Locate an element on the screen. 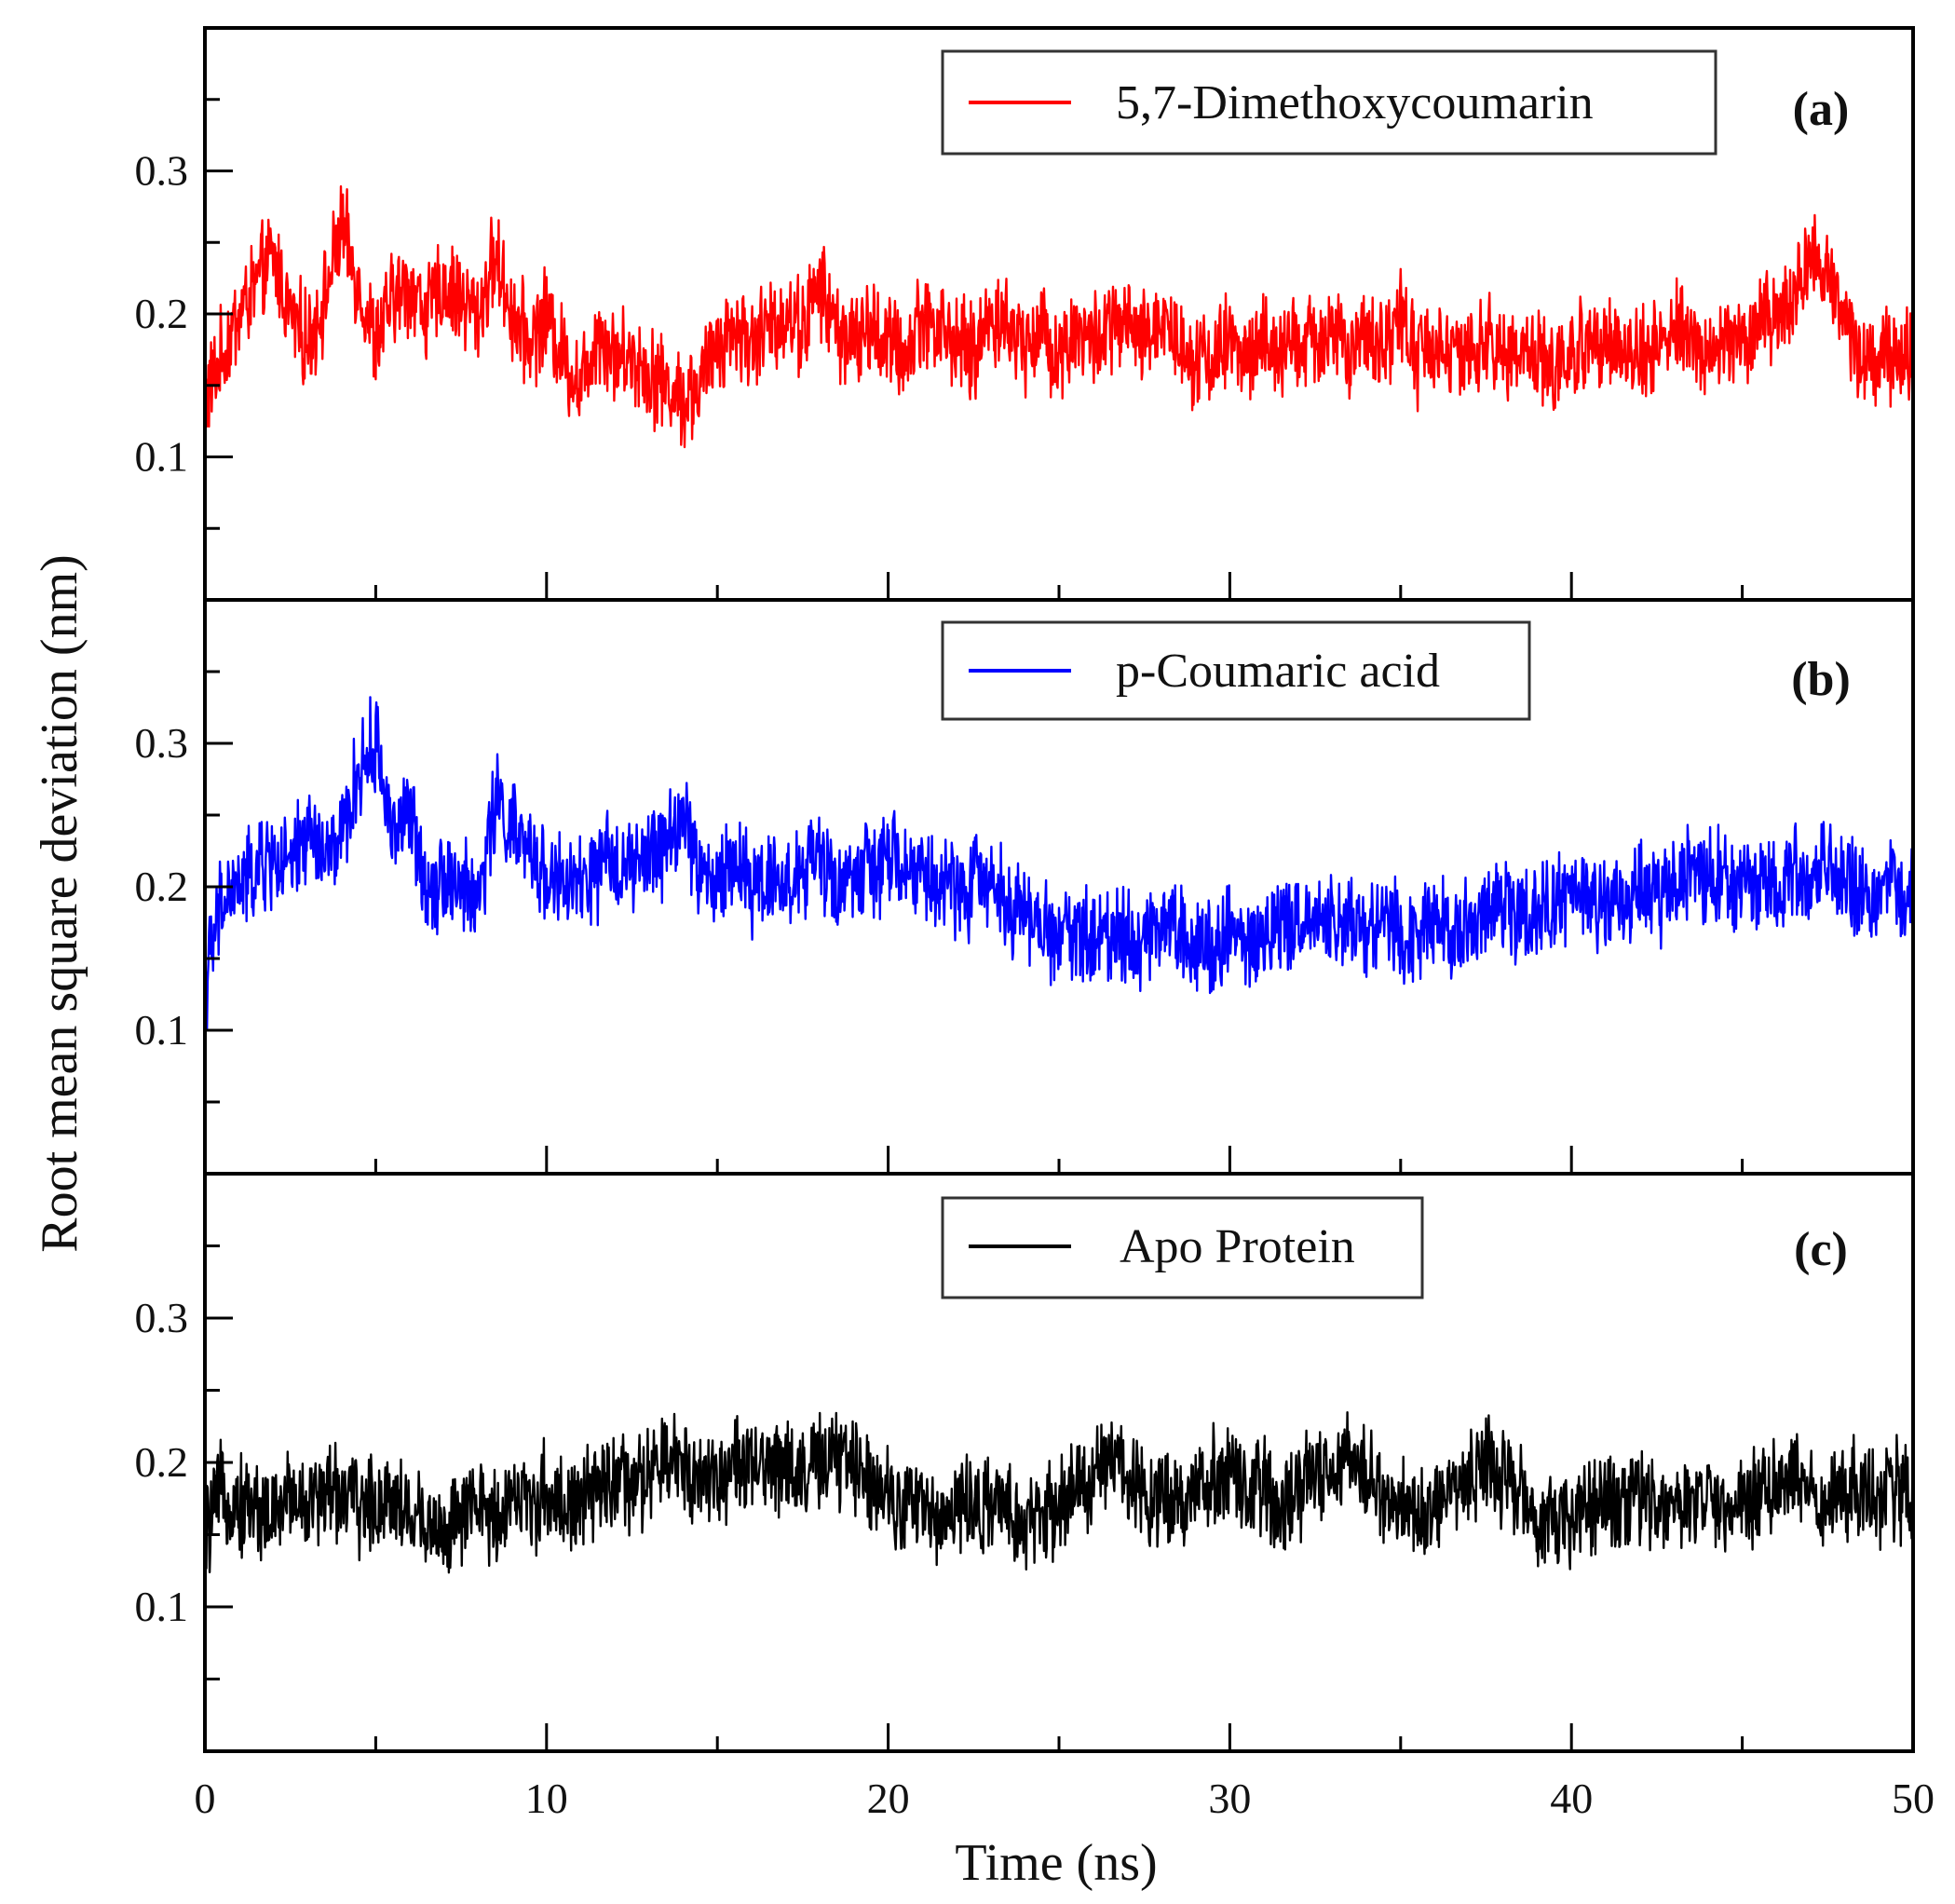 The image size is (1955, 1904). panel-a-legend: 5,7-Dimethoxycoumarin is located at coordinates (1329, 102).